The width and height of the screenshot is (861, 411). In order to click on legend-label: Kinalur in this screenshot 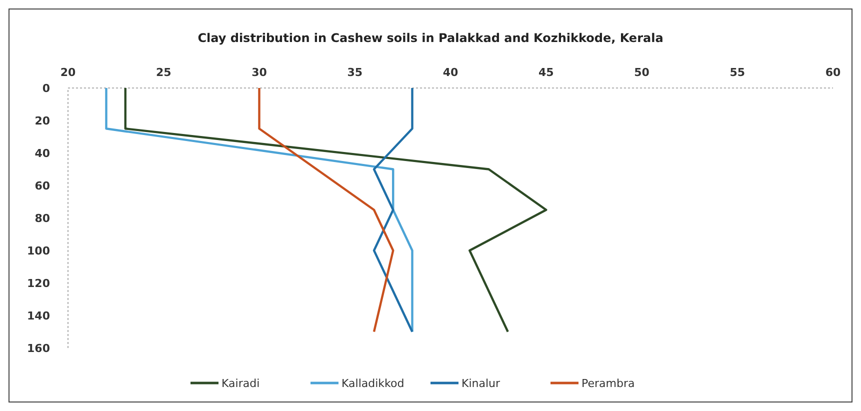, I will do `click(481, 383)`.